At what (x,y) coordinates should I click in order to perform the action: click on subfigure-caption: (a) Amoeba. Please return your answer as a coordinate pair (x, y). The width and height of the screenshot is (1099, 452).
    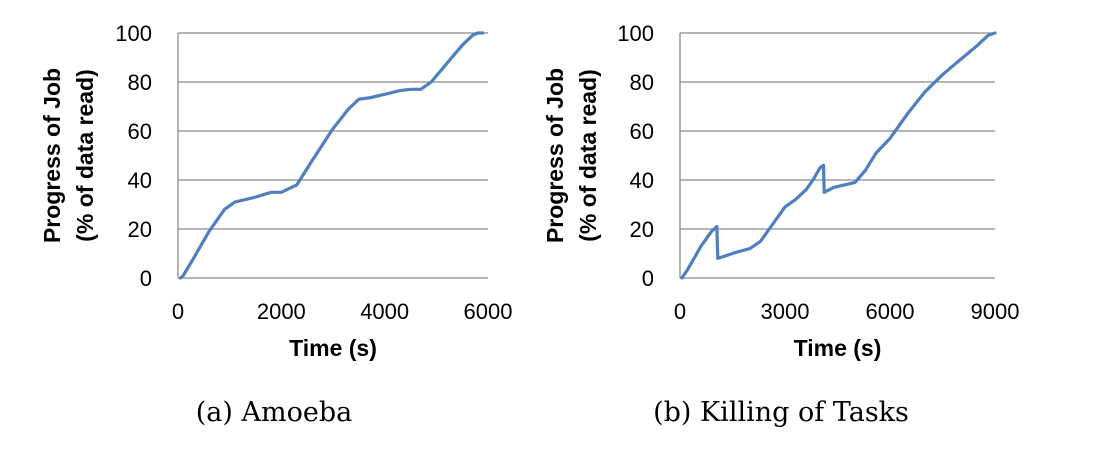
    Looking at the image, I should click on (274, 412).